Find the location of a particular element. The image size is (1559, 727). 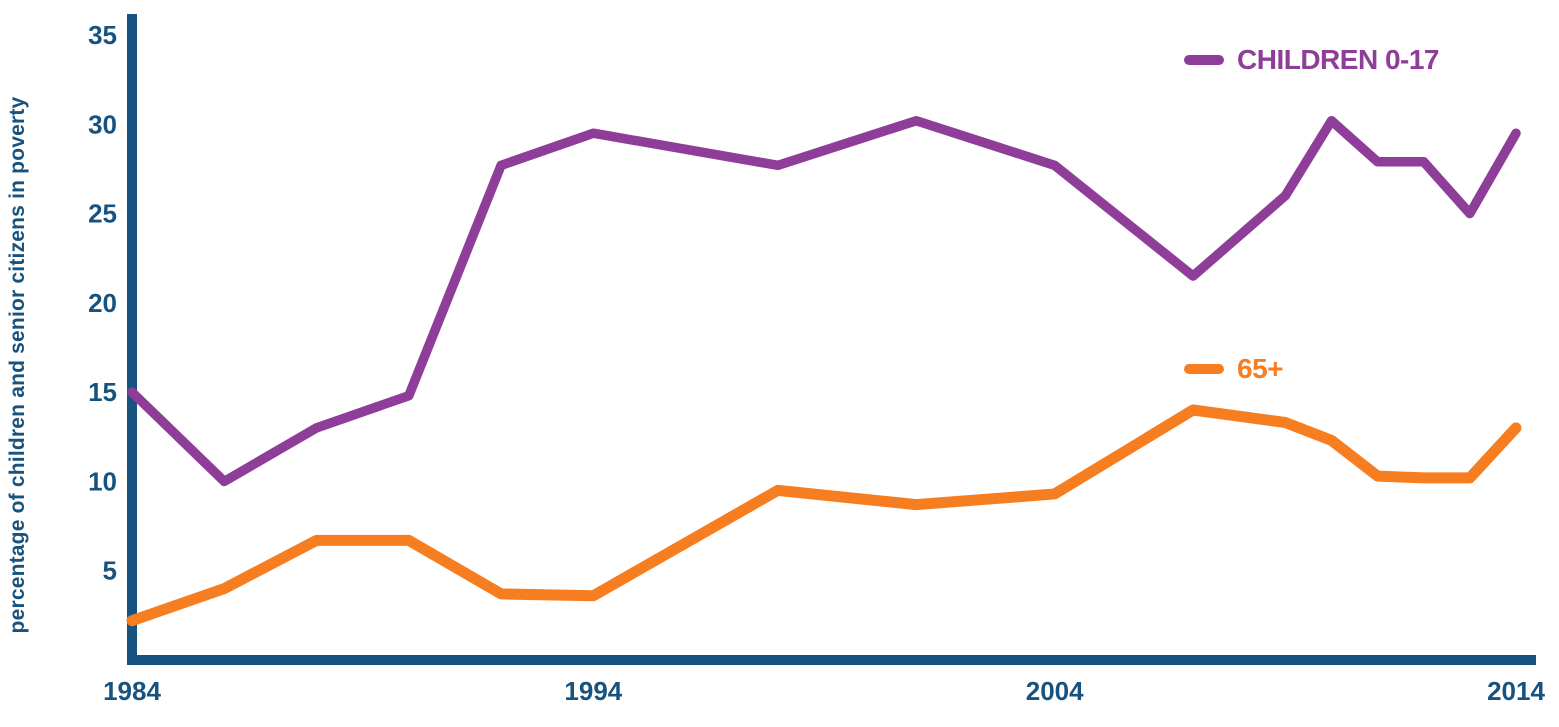

legend-item-children: CHILDREN 0-17 is located at coordinates (1311, 60).